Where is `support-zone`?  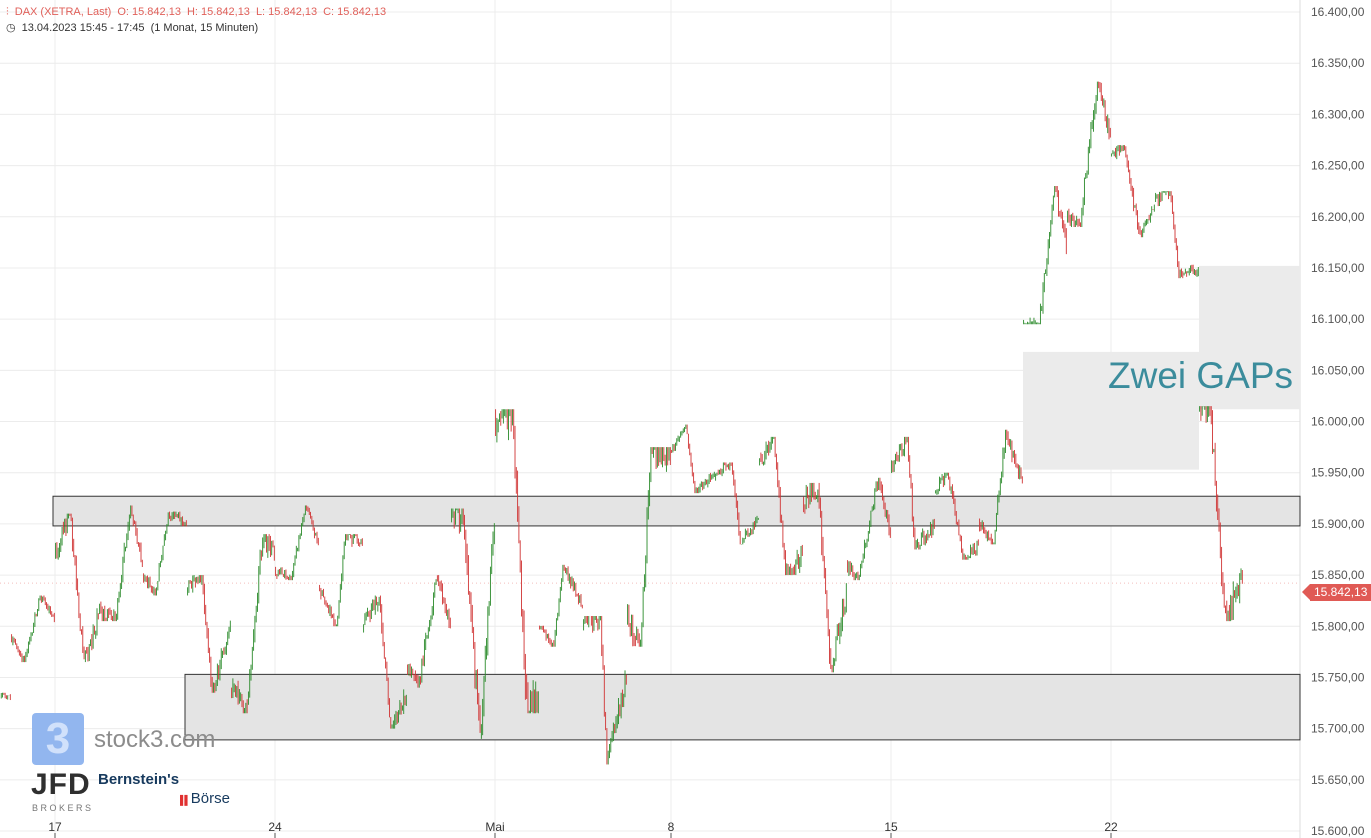
support-zone is located at coordinates (742, 707).